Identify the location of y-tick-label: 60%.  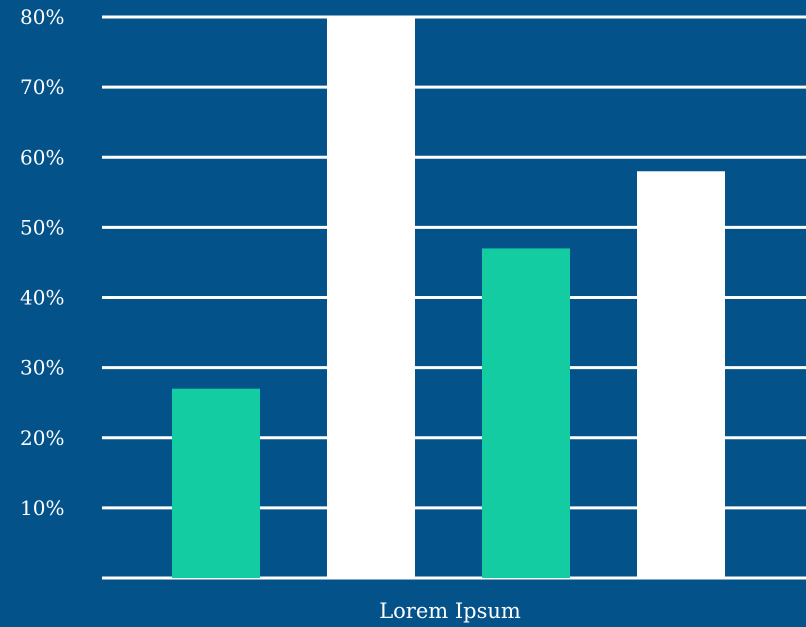
(42, 157).